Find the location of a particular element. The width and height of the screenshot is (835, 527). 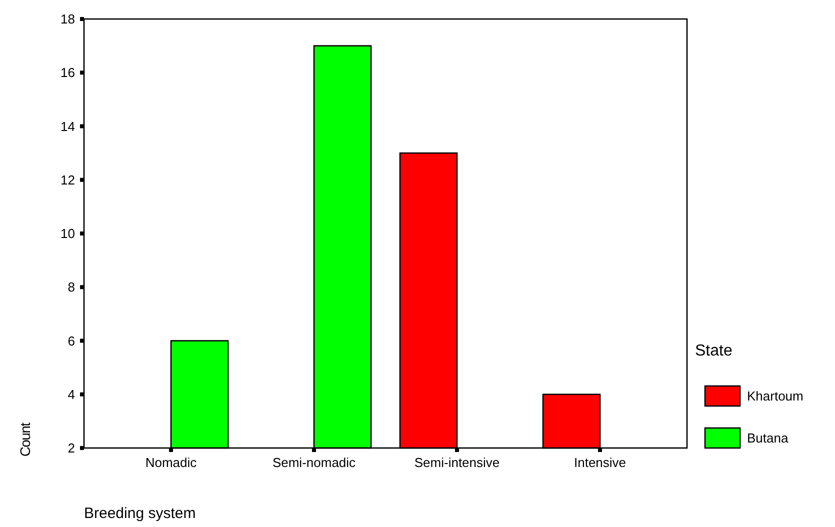

y-tick-label: 6 is located at coordinates (71, 340).